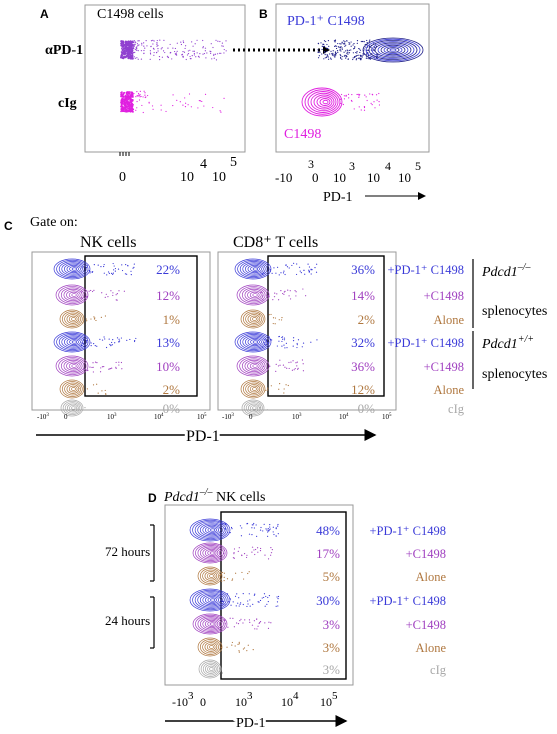 The height and width of the screenshot is (734, 557). Describe the element at coordinates (254, 408) in the screenshot. I see `panel-c-right-row-6-contour` at that location.